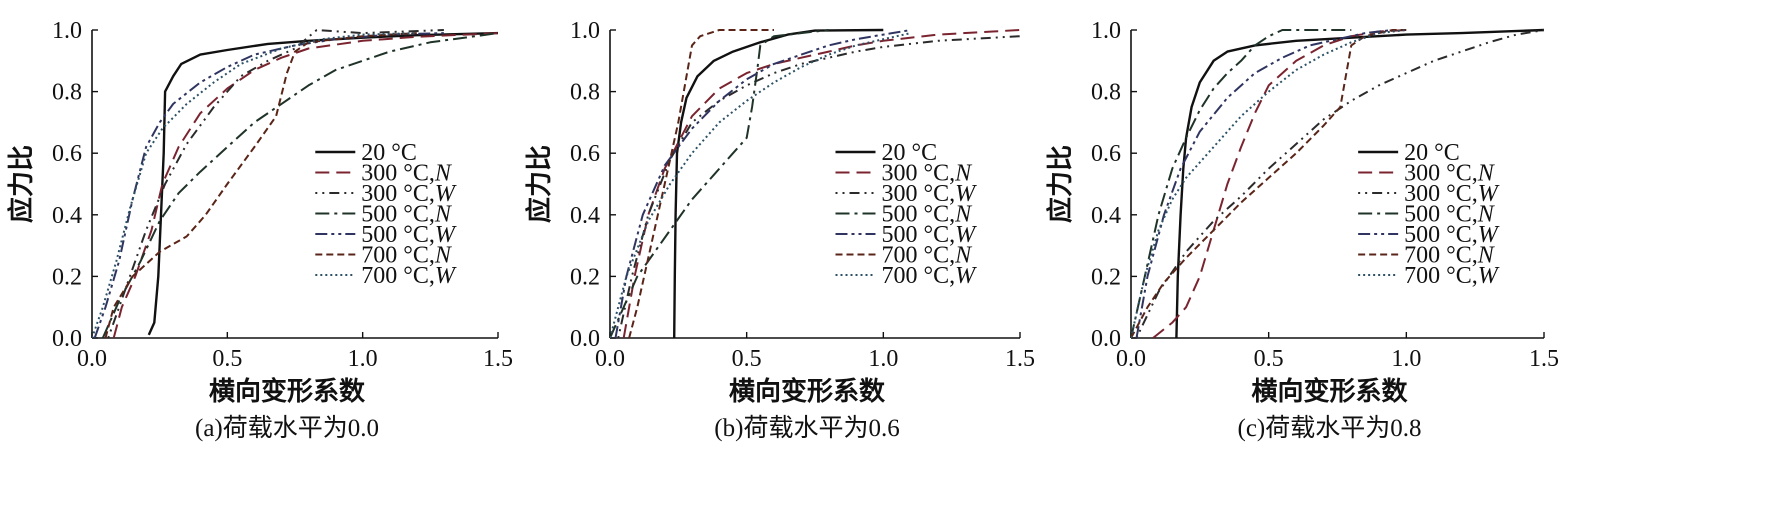 This screenshot has width=1771, height=507. What do you see at coordinates (287, 428) in the screenshot?
I see `panel-caption: (a)荷载水平为0.0` at bounding box center [287, 428].